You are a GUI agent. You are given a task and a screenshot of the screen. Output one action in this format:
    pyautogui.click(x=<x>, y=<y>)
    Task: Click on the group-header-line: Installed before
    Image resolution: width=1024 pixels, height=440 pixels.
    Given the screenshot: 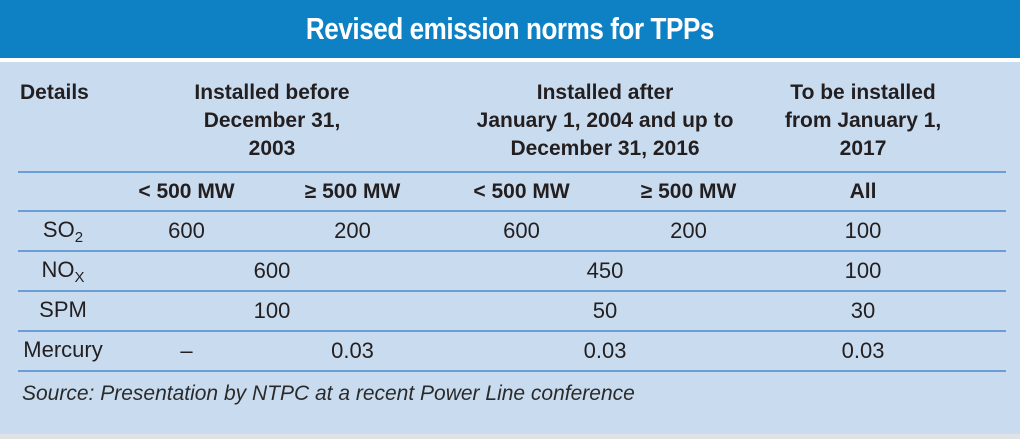 What is the action you would take?
    pyautogui.click(x=272, y=92)
    